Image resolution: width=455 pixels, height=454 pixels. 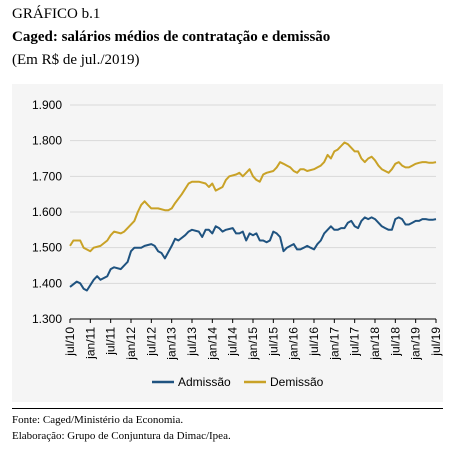 What do you see at coordinates (297, 382) in the screenshot?
I see `legend-label: Demissão` at bounding box center [297, 382].